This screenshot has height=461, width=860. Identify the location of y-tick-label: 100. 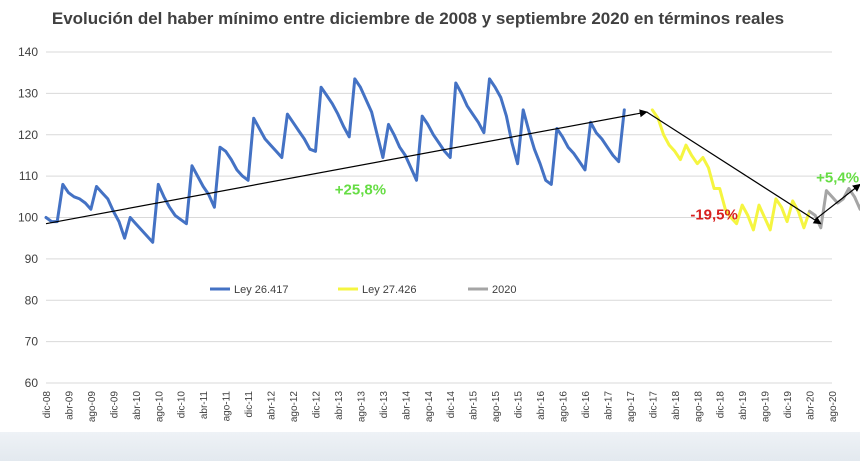
(28, 218).